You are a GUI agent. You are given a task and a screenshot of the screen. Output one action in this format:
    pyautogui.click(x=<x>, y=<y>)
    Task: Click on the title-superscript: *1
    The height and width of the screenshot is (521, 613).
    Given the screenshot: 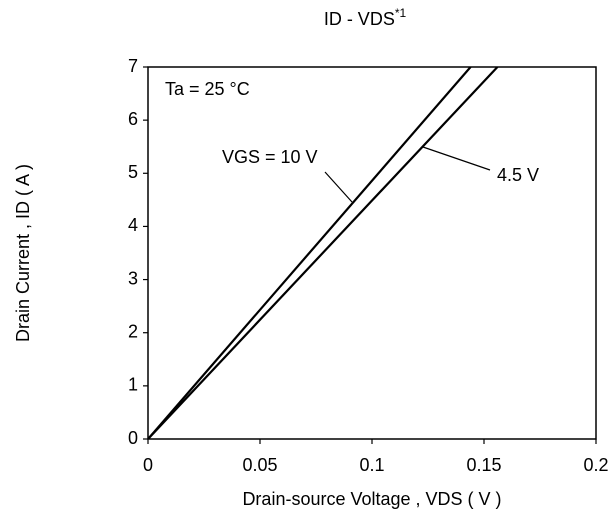 What is the action you would take?
    pyautogui.click(x=401, y=13)
    